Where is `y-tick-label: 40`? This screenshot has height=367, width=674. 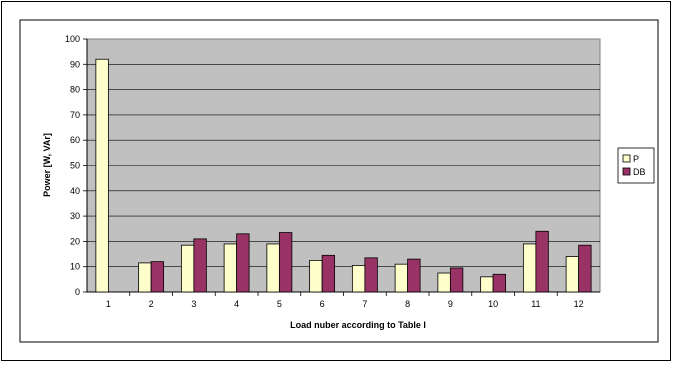
y-tick-label: 40 is located at coordinates (75, 191).